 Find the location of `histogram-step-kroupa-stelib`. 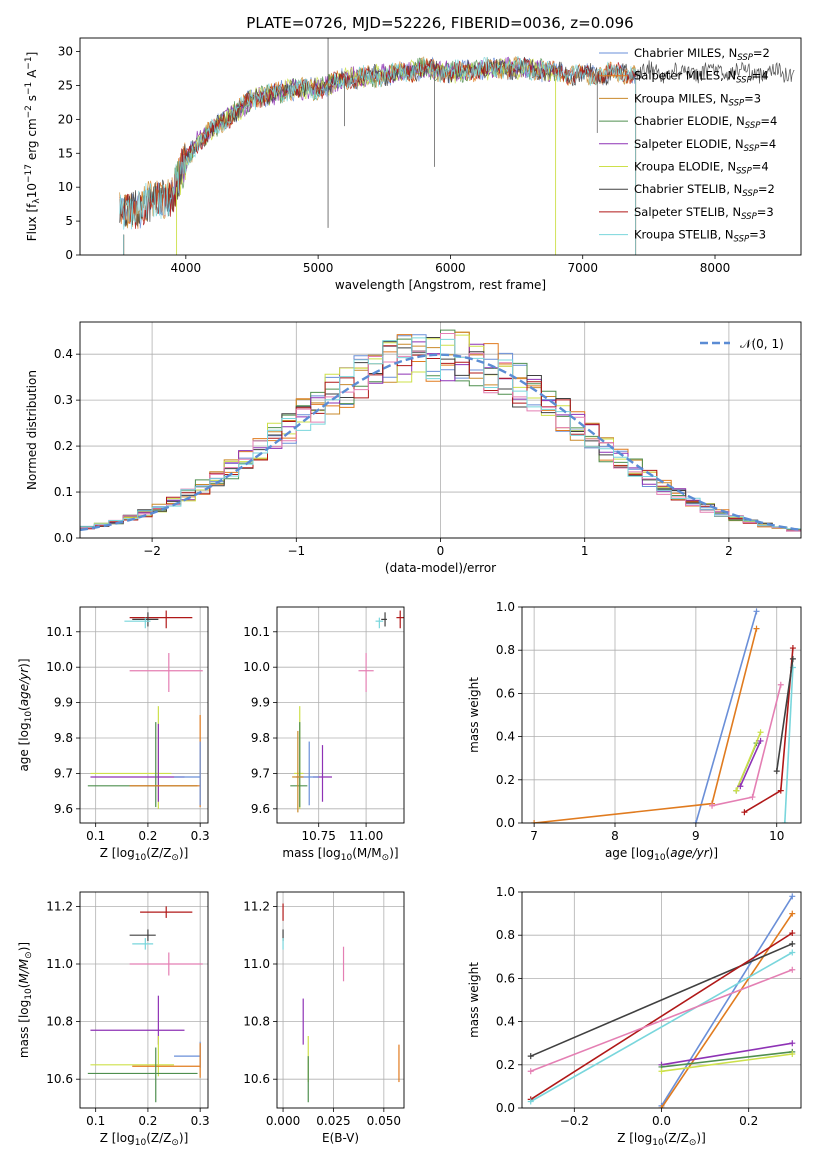

histogram-step-kroupa-stelib is located at coordinates (440, 433).